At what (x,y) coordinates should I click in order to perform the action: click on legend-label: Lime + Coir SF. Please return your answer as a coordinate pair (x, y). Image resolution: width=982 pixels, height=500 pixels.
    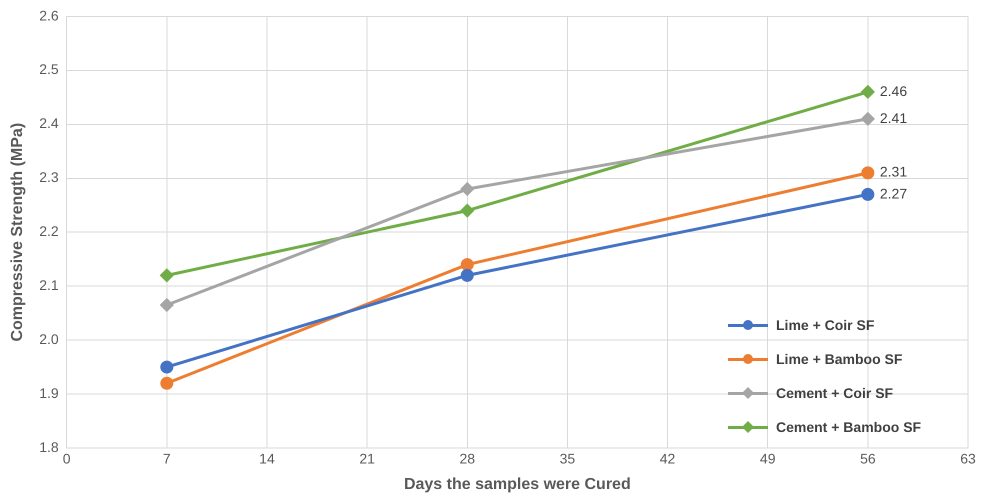
    Looking at the image, I should click on (825, 325).